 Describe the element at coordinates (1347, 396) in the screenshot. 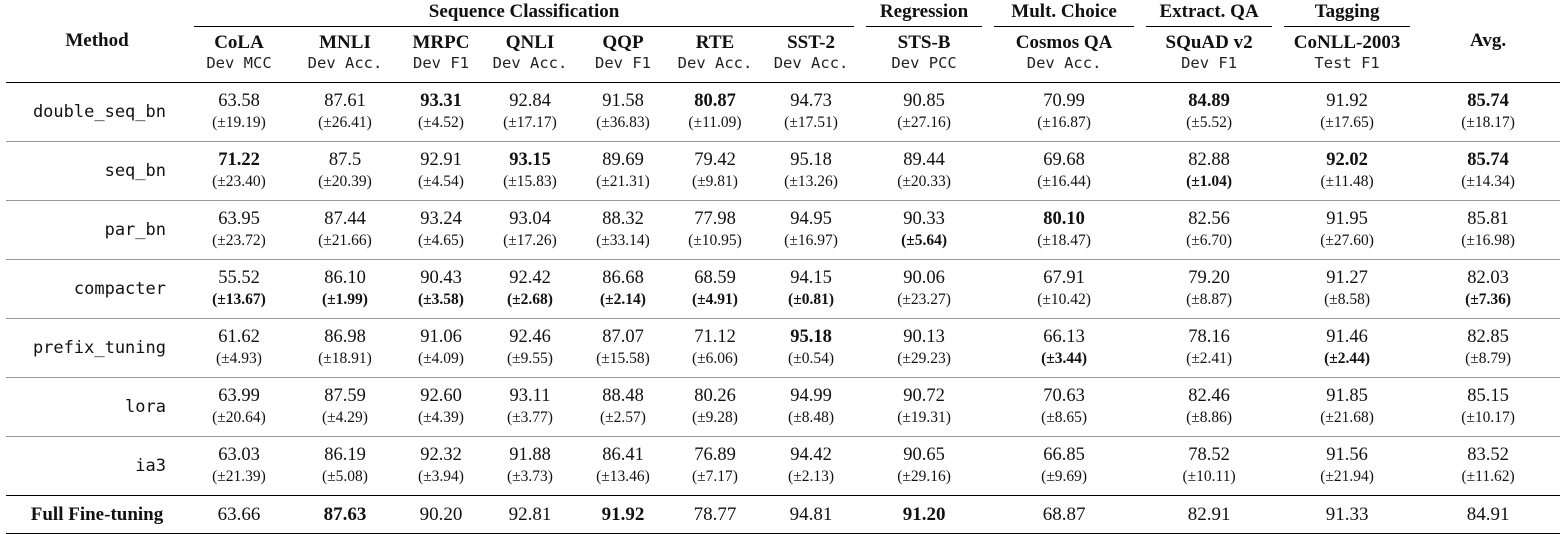

I see `score-value: 91.85` at that location.